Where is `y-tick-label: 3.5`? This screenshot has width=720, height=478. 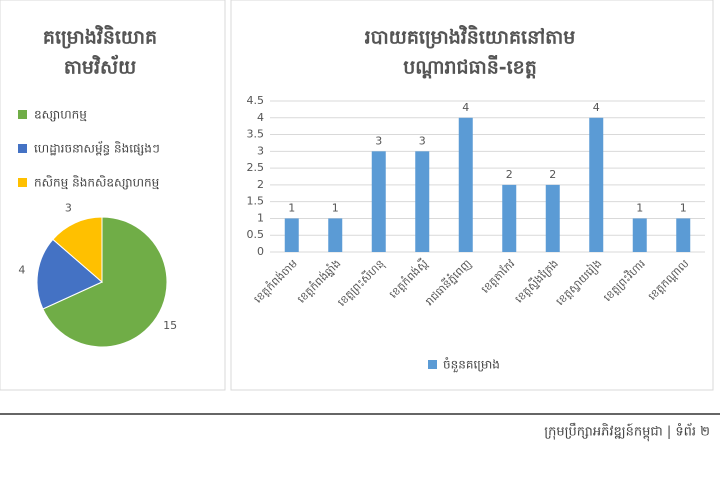
y-tick-label: 3.5 is located at coordinates (256, 134).